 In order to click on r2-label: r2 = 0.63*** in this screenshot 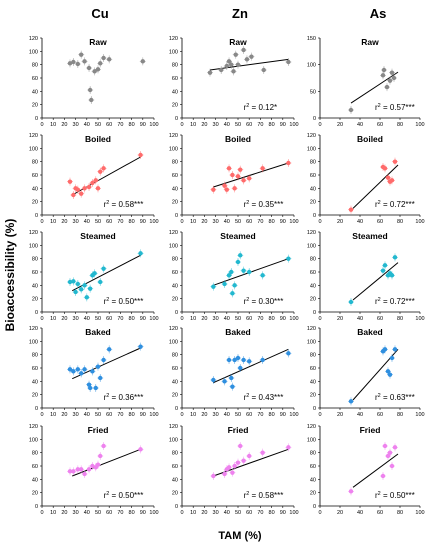, I will do `click(395, 397)`.